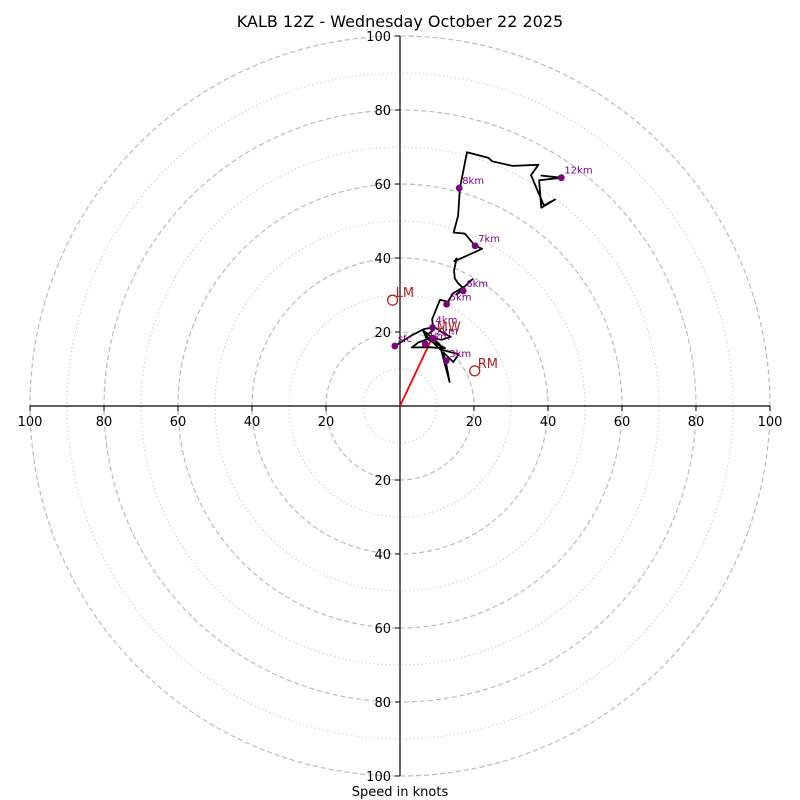  Describe the element at coordinates (395, 346) in the screenshot. I see `height-marker-sfc` at that location.